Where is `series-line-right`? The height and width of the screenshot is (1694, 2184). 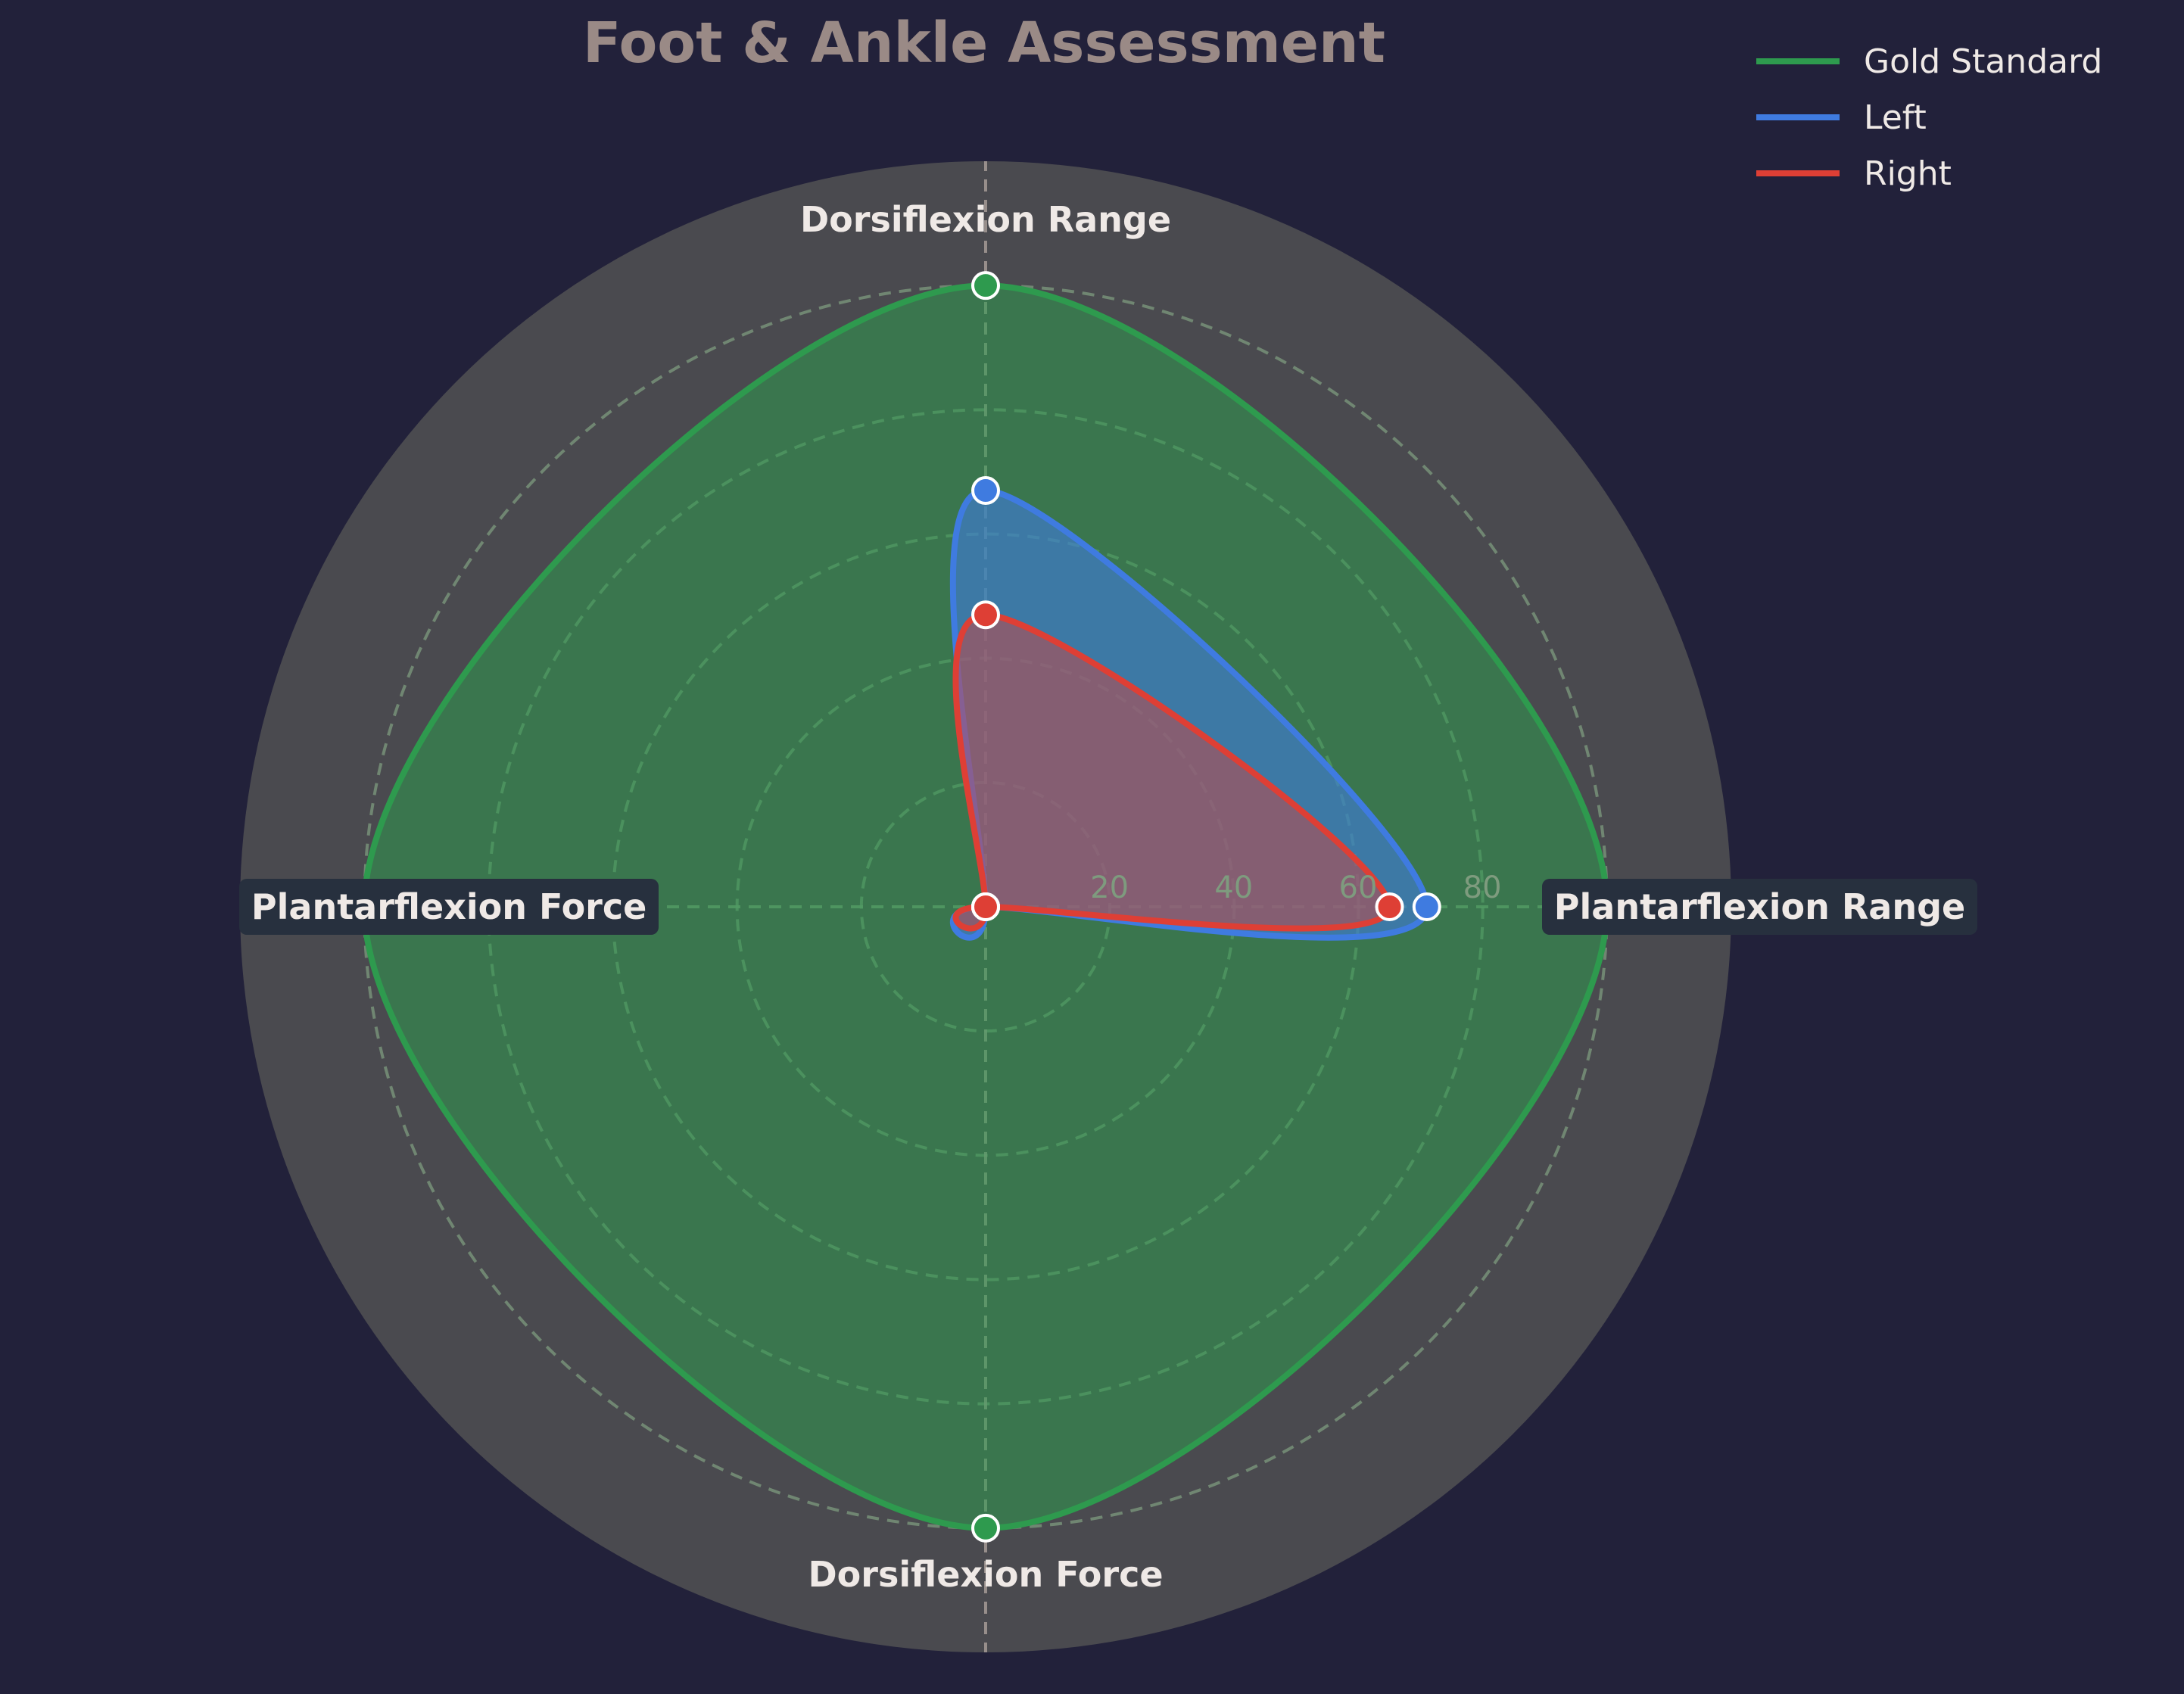 series-line-right is located at coordinates (1172, 772).